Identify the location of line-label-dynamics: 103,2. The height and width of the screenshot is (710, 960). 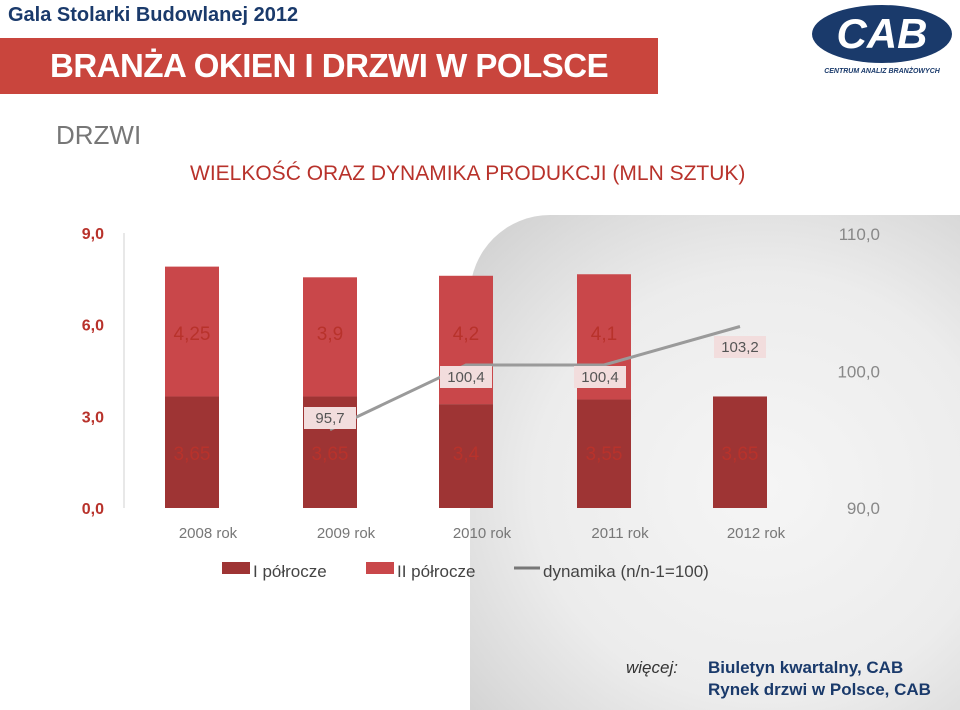
(740, 347).